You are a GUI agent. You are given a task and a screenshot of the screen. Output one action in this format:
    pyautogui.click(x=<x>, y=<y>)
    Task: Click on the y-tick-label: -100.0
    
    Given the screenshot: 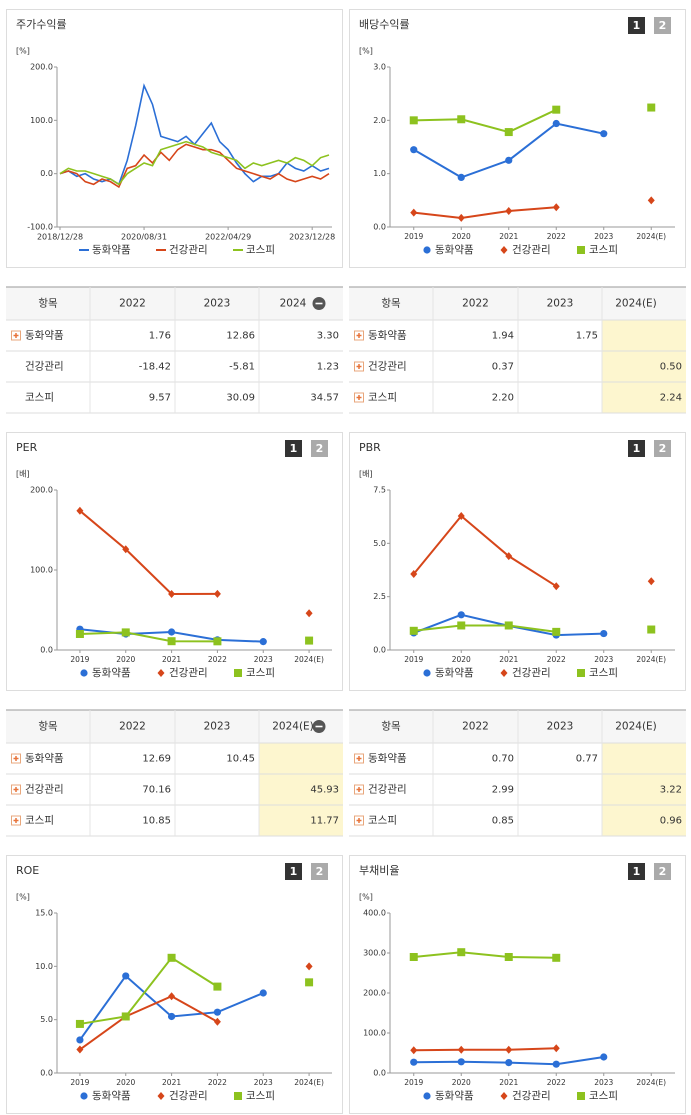 What is the action you would take?
    pyautogui.click(x=40, y=227)
    